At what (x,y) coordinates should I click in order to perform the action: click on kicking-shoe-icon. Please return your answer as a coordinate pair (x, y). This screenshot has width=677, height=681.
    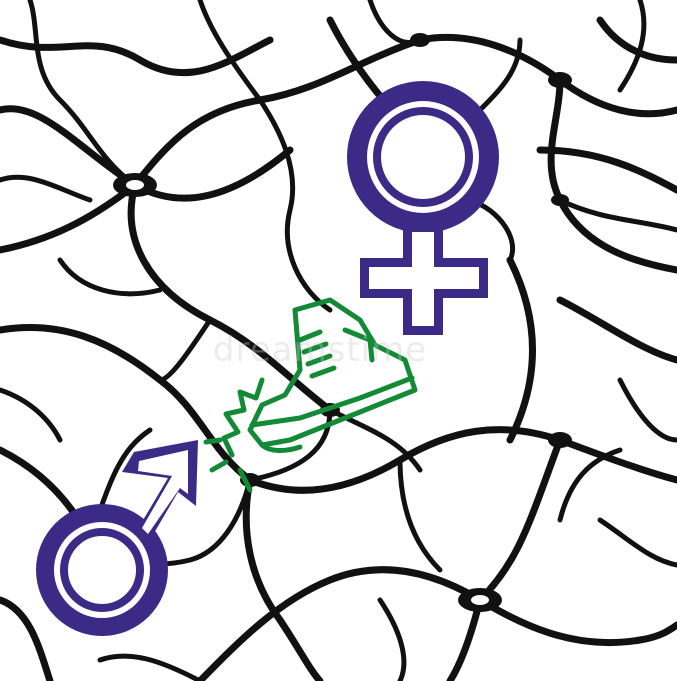
    Looking at the image, I should click on (310, 395).